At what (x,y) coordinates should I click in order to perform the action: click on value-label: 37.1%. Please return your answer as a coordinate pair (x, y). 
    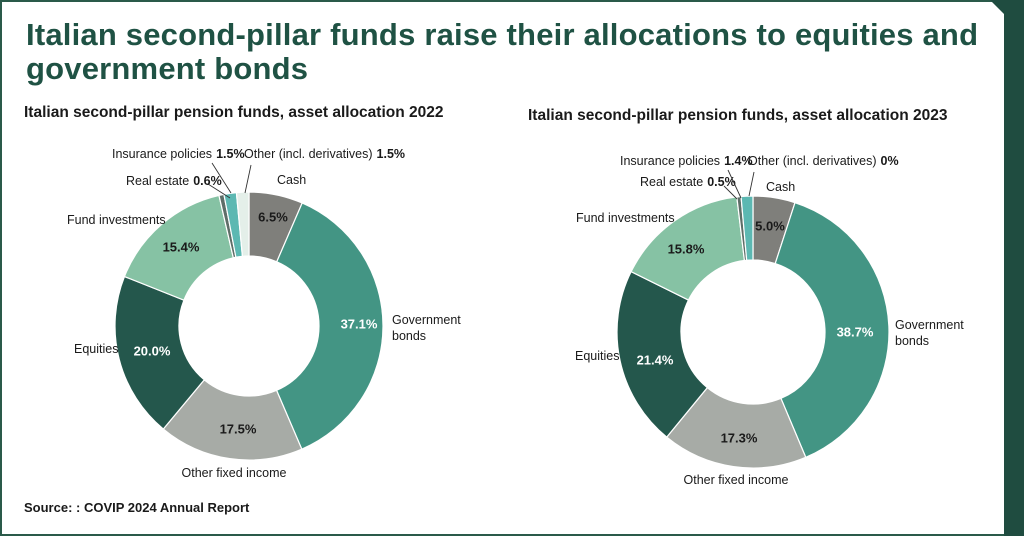
    Looking at the image, I should click on (359, 323).